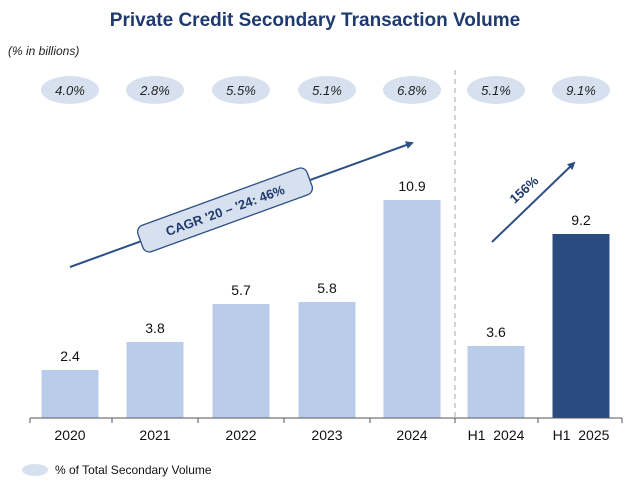  Describe the element at coordinates (411, 435) in the screenshot. I see `x-tick-label-4: 2024` at that location.